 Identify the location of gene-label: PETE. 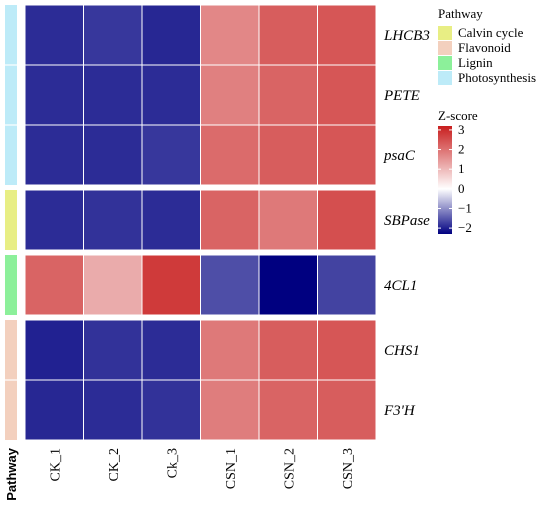
(401, 96).